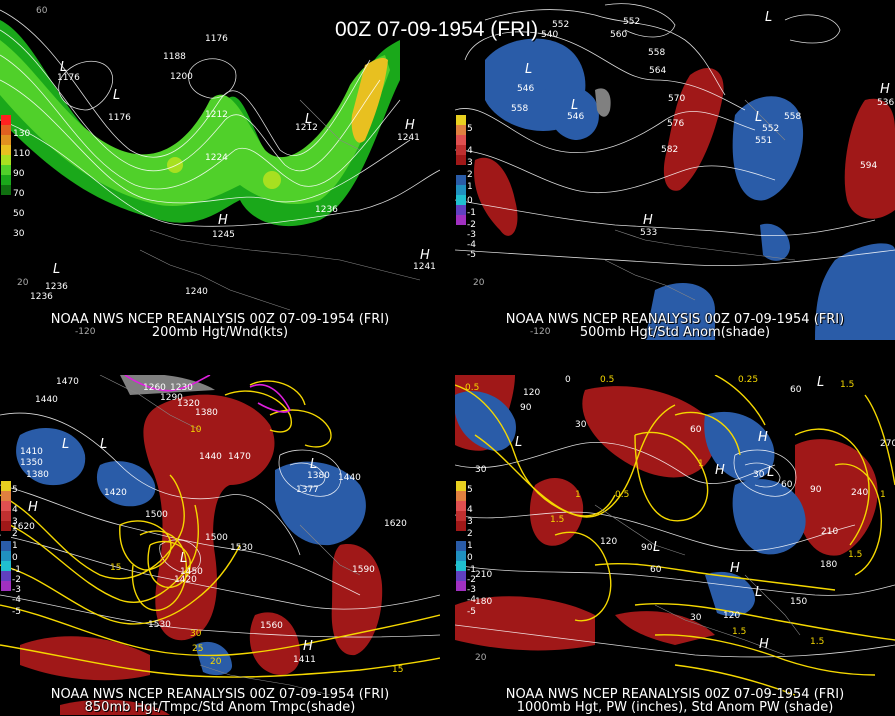  I want to click on contour-label: 564, so click(658, 71).